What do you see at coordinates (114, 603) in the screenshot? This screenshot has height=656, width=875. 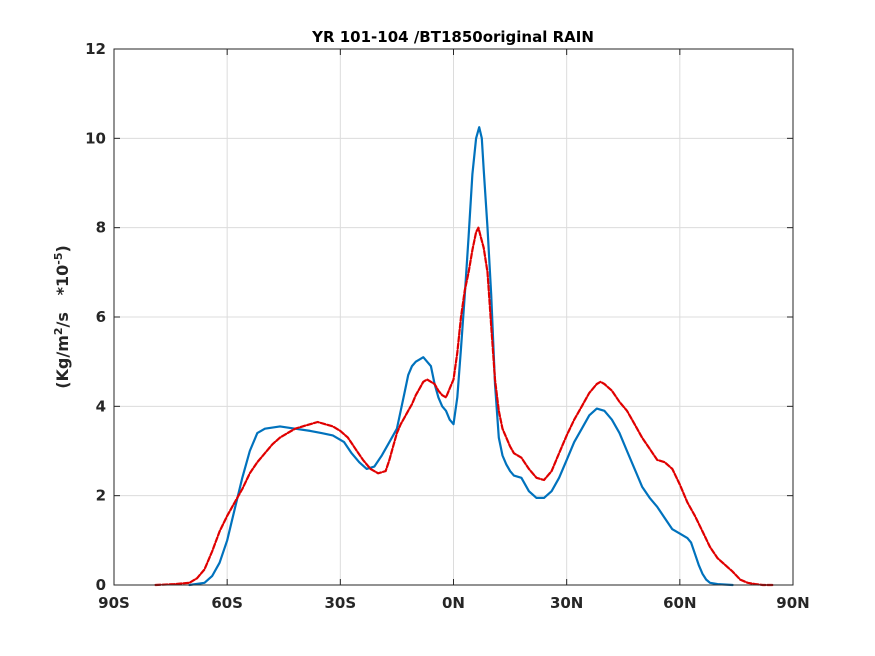 I see `x-tick-label: 90S` at bounding box center [114, 603].